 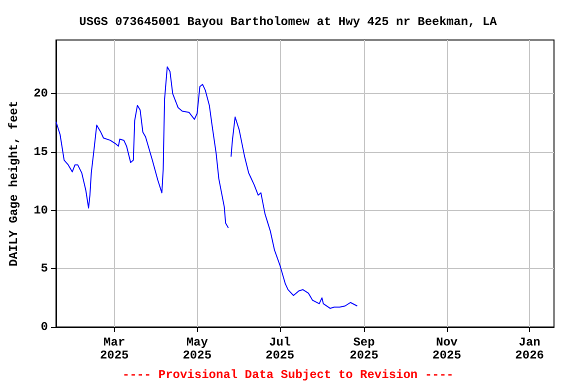 What do you see at coordinates (41, 93) in the screenshot?
I see `y-tick-label: 20` at bounding box center [41, 93].